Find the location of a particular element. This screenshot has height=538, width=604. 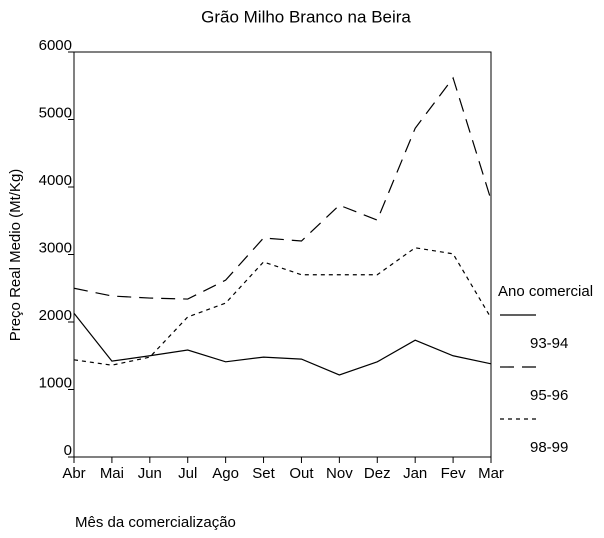

x-tick-label: Jul is located at coordinates (187, 473).